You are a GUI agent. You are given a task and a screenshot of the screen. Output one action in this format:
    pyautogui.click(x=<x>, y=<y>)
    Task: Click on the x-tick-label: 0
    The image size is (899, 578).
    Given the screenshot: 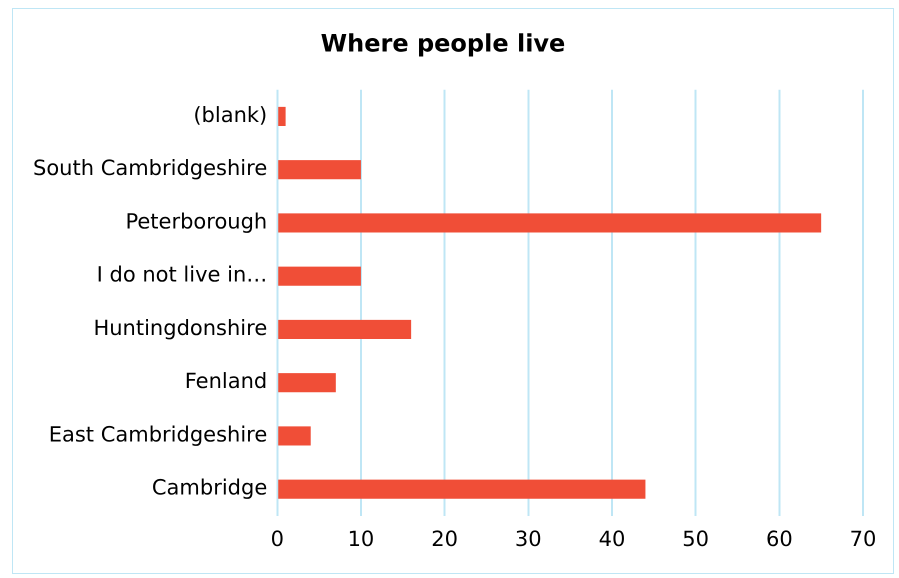 What is the action you would take?
    pyautogui.click(x=277, y=538)
    